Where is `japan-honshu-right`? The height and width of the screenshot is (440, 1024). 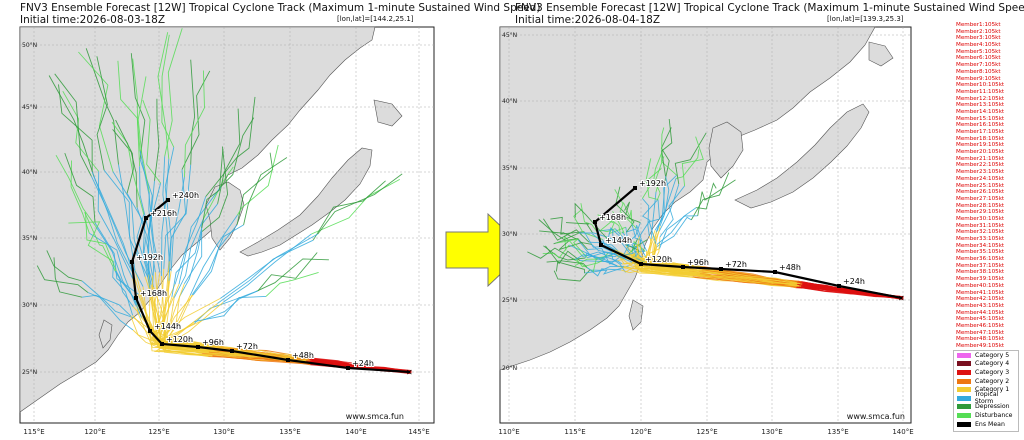 japan-honshu-right is located at coordinates (802, 156).